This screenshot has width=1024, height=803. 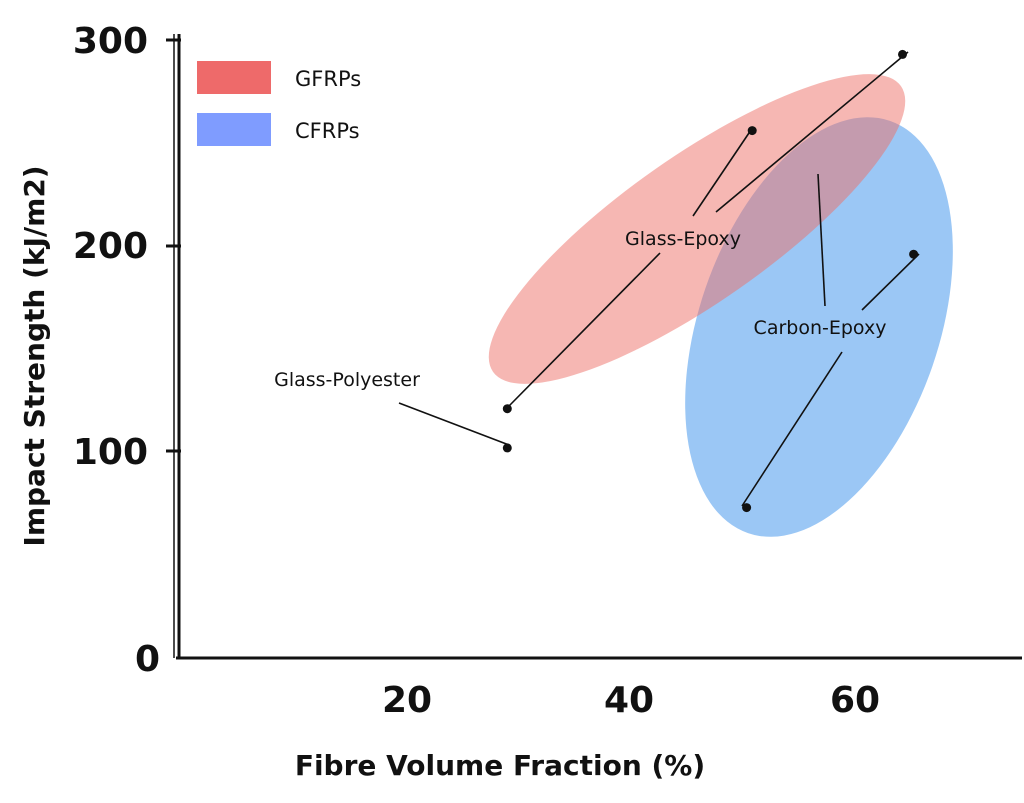 I want to click on legend-swatch-gfrps, so click(x=234, y=77).